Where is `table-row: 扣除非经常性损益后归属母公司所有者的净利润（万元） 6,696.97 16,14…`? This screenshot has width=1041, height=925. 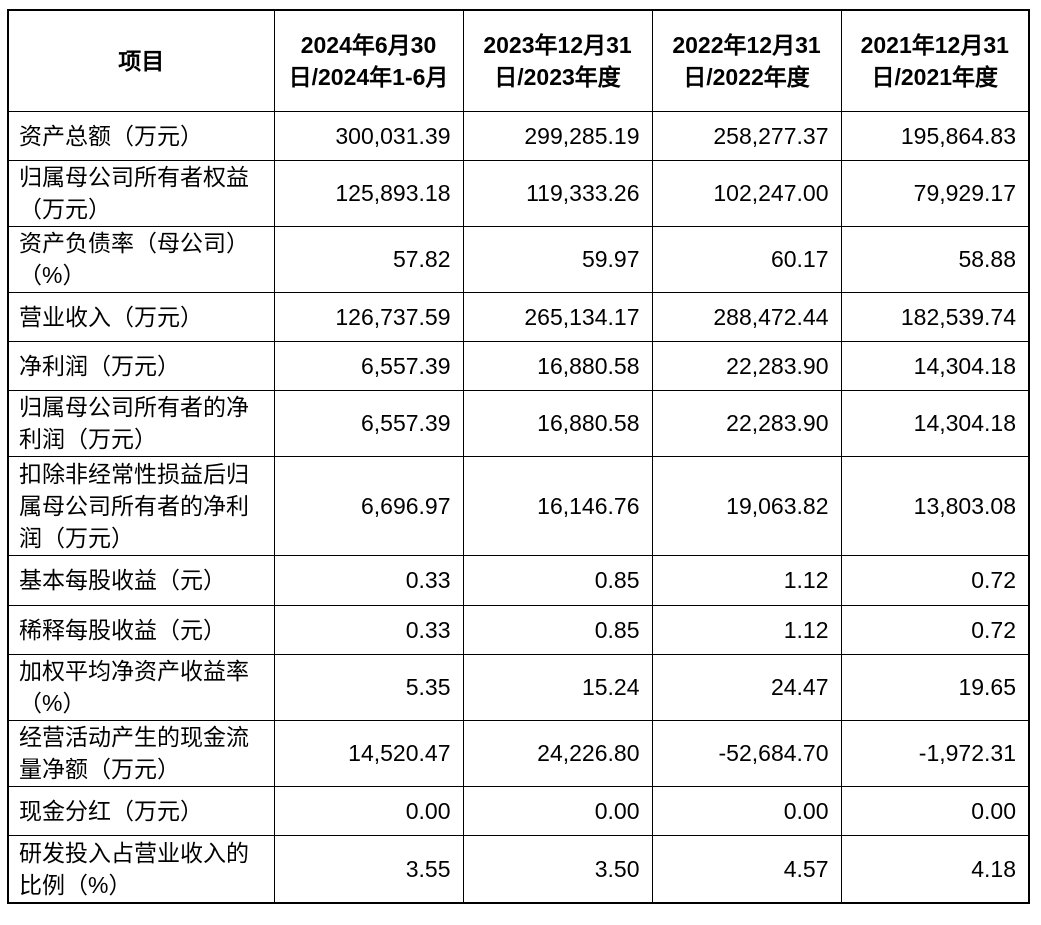
table-row: 扣除非经常性损益后归属母公司所有者的净利润（万元） 6,696.97 16,14… is located at coordinates (518, 505).